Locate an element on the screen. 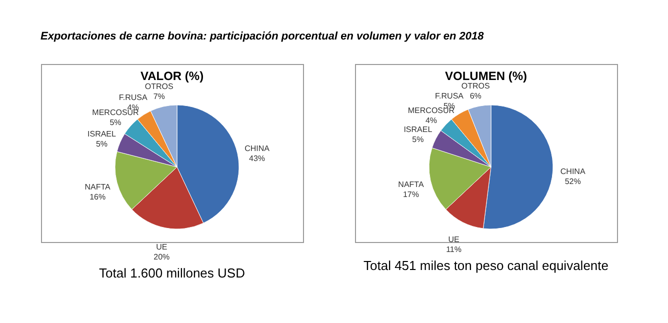 This screenshot has width=668, height=323. chart-title: VALOR (%) is located at coordinates (172, 76).